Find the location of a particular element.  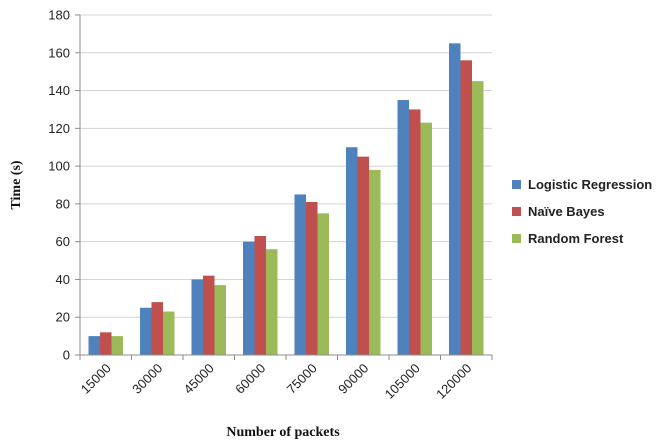

y-tick-label: 160 is located at coordinates (59, 52).